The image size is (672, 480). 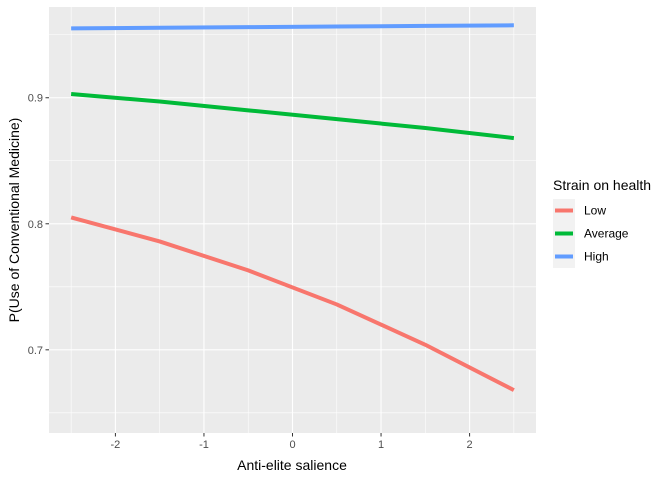 I want to click on series-line-average, so click(x=292, y=116).